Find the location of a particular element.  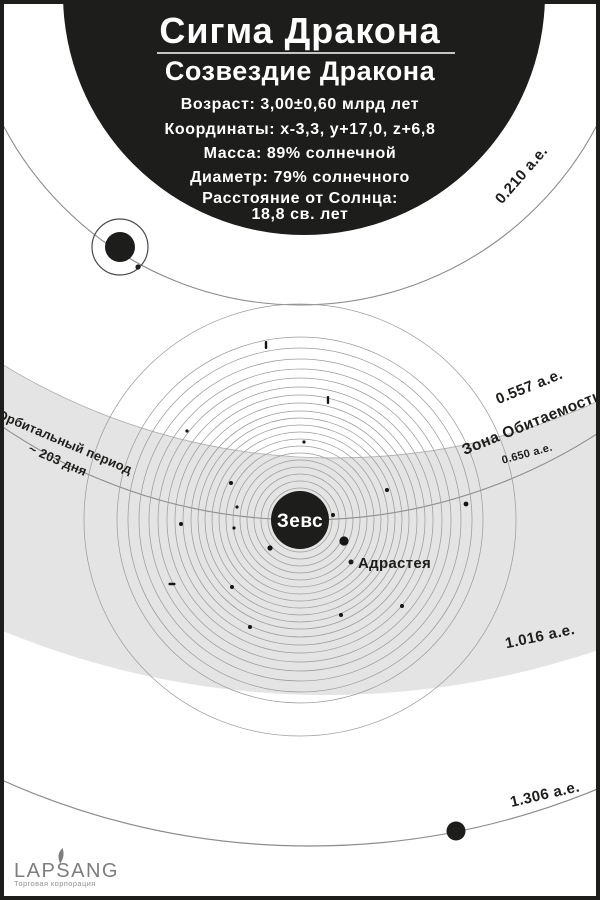

brand-tagline: Торговая корпорация is located at coordinates (55, 883).